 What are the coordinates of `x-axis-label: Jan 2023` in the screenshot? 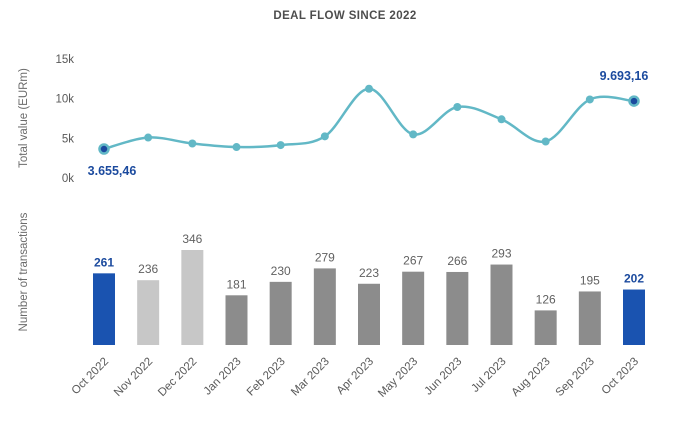 It's located at (223, 377).